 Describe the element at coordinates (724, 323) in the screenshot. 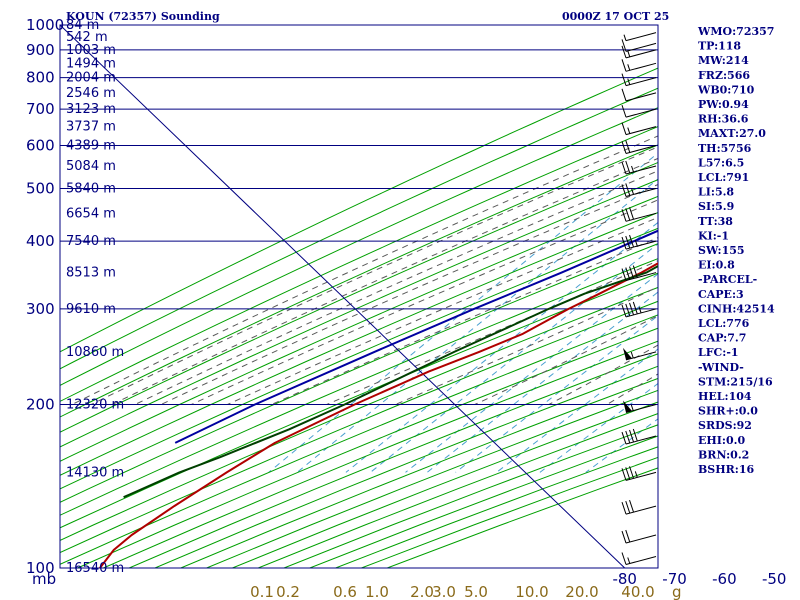

I see `index-item: LCL:776` at that location.